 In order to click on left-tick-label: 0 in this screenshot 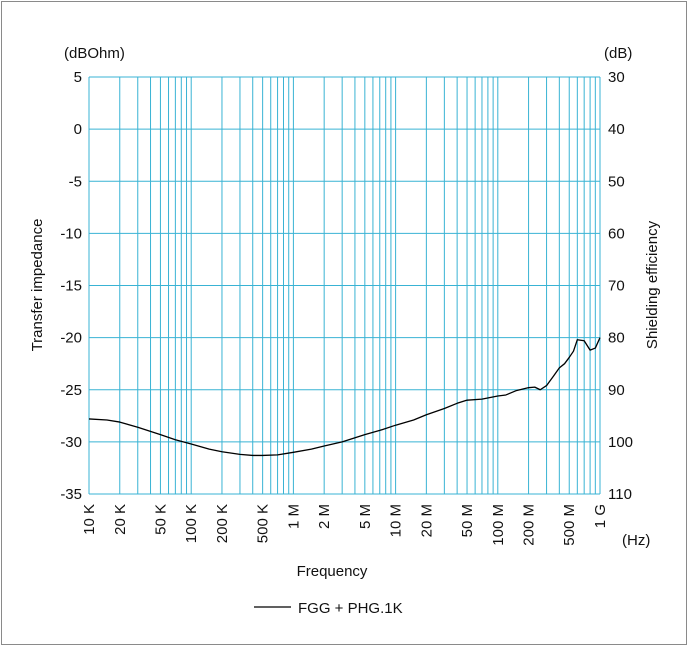, I will do `click(78, 129)`.